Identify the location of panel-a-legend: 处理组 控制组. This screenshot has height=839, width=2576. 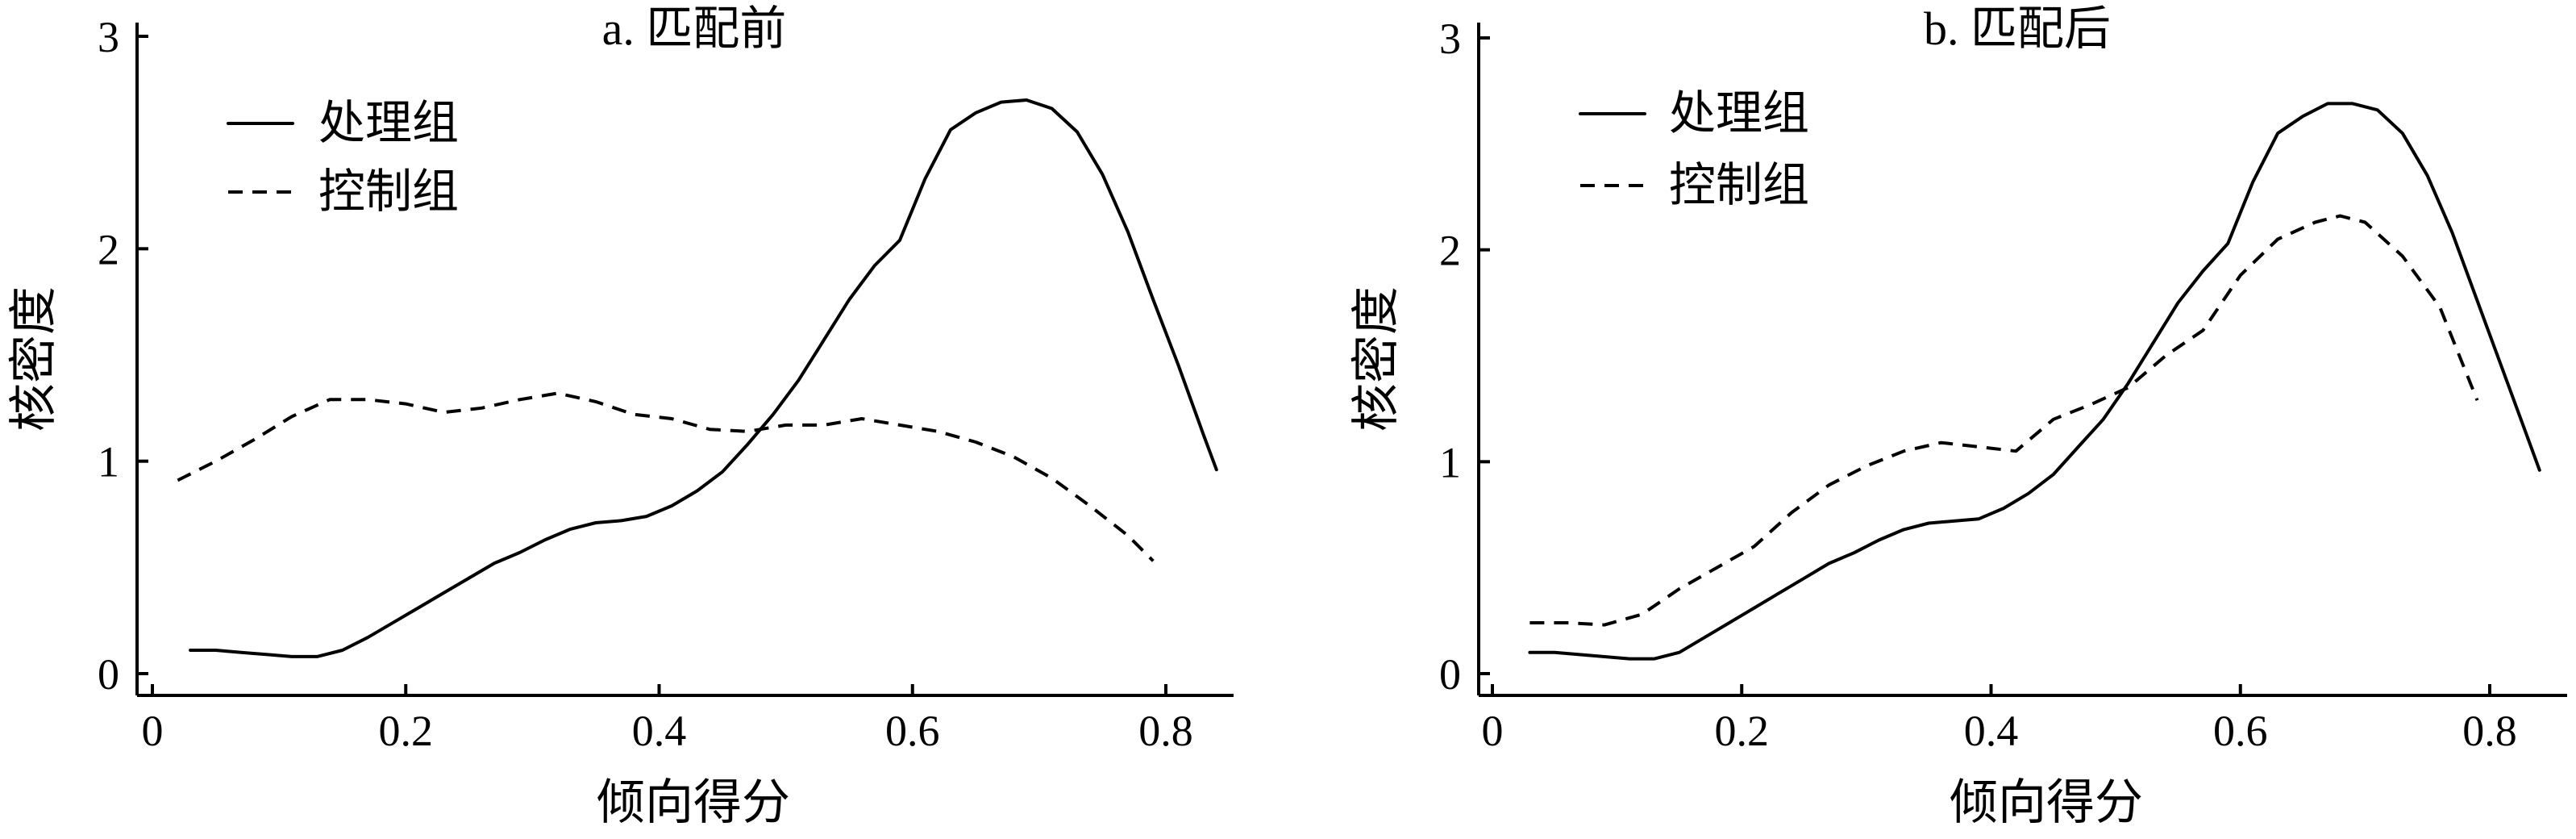
(343, 157).